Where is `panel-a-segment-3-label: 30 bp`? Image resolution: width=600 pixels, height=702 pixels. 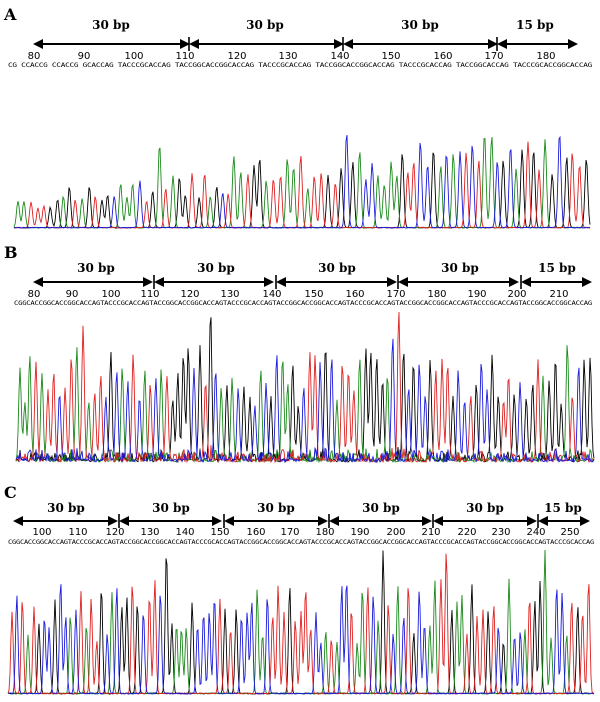
panel-a-segment-3-label: 30 bp is located at coordinates (420, 25).